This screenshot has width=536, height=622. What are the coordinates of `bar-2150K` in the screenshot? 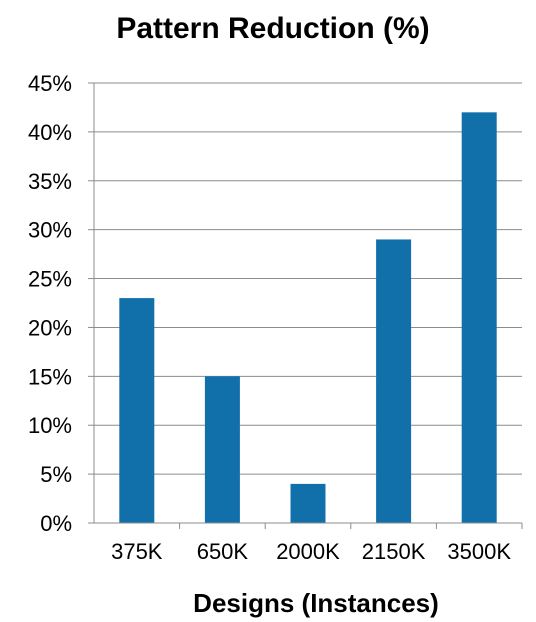 It's located at (394, 381).